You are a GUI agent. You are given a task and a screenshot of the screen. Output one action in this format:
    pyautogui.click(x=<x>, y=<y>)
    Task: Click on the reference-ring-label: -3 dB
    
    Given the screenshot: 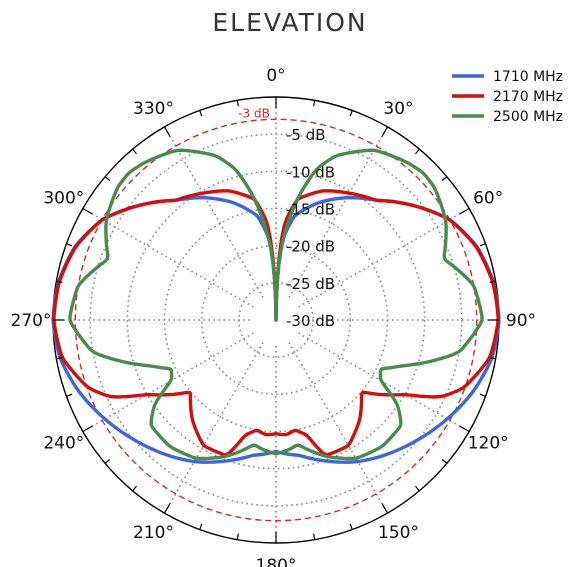 What is the action you would take?
    pyautogui.click(x=254, y=113)
    